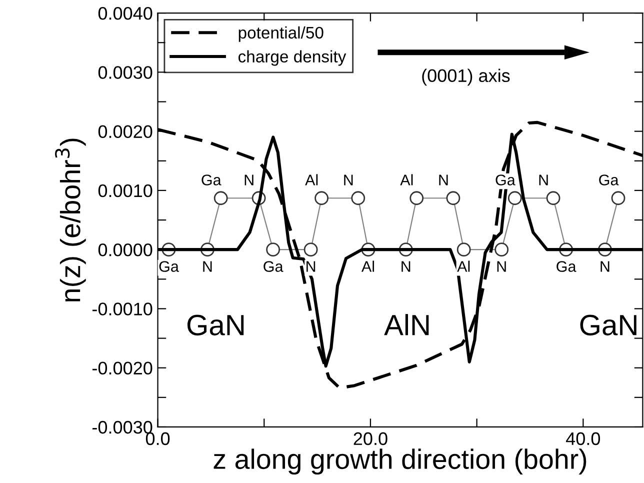 The height and width of the screenshot is (483, 644). What do you see at coordinates (125, 131) in the screenshot?
I see `y-tick-label: 0.0020` at bounding box center [125, 131].